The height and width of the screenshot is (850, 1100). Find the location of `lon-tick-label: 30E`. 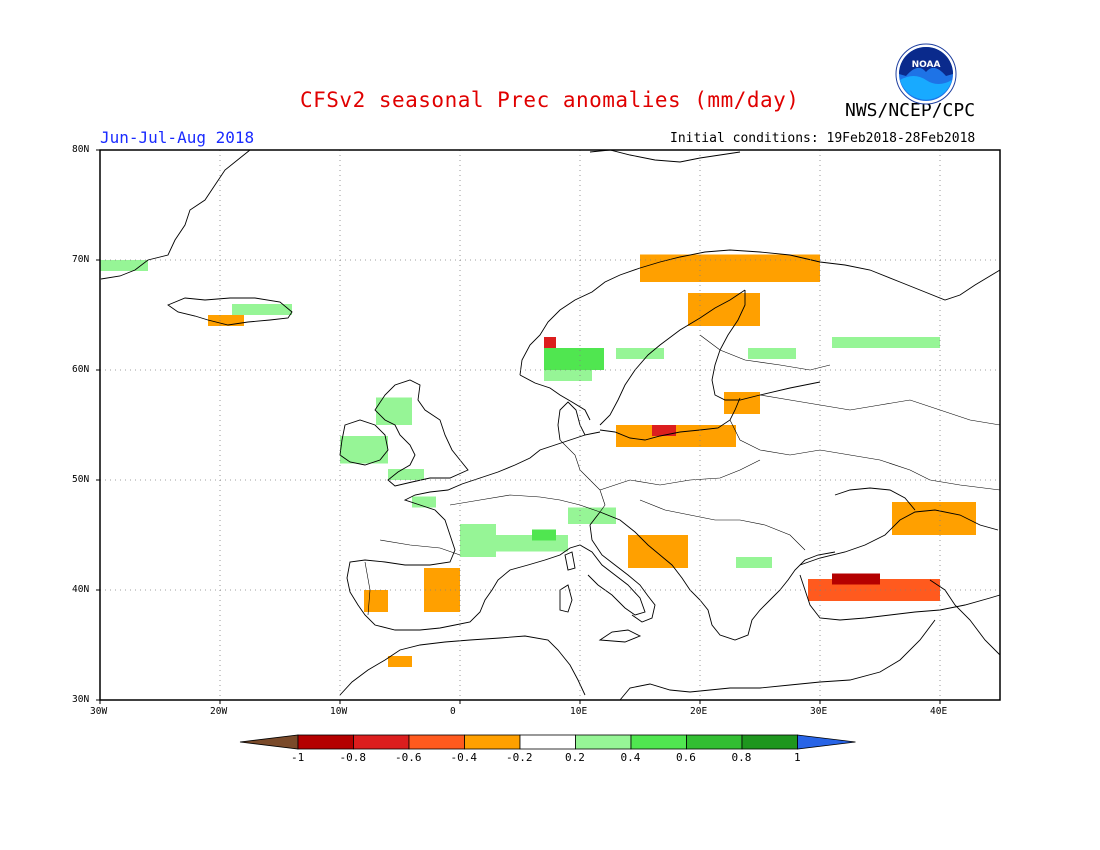

lon-tick-label: 30E is located at coordinates (819, 711).